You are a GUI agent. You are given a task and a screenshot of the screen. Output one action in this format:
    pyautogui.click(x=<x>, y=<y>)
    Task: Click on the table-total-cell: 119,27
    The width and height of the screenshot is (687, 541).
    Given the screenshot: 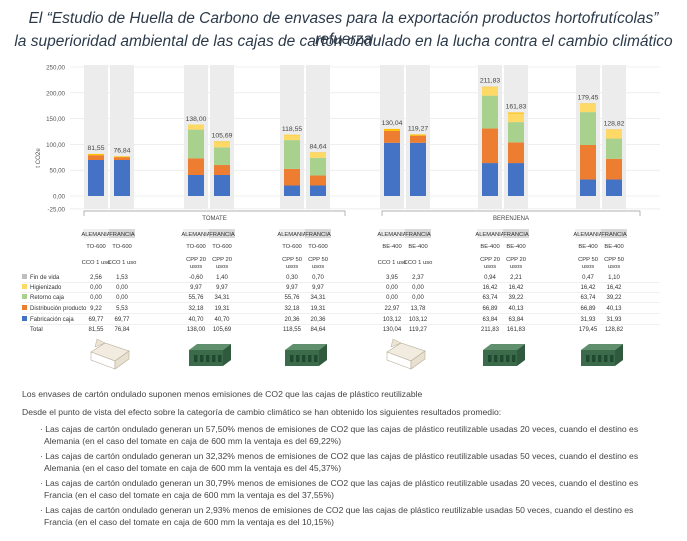 What is the action you would take?
    pyautogui.click(x=418, y=330)
    